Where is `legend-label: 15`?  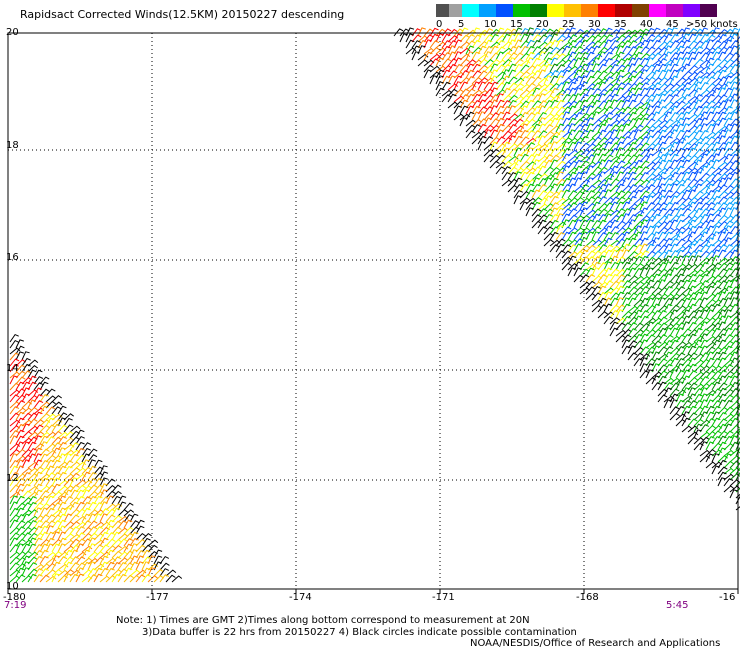
legend-label: 15 is located at coordinates (516, 24).